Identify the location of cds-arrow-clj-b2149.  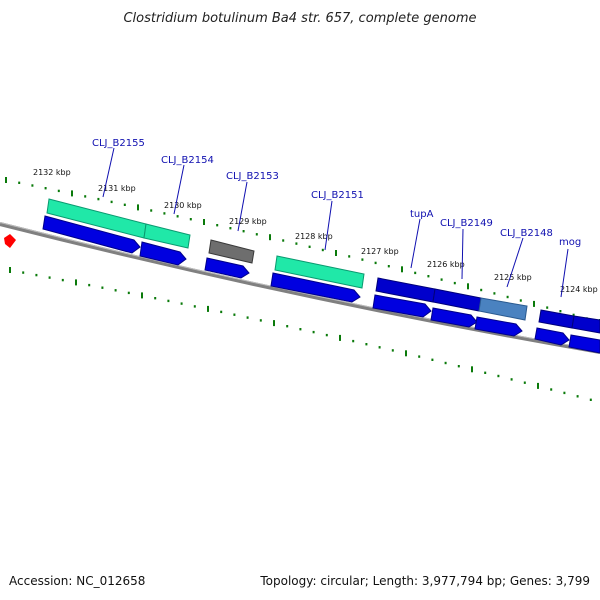
(454, 317).